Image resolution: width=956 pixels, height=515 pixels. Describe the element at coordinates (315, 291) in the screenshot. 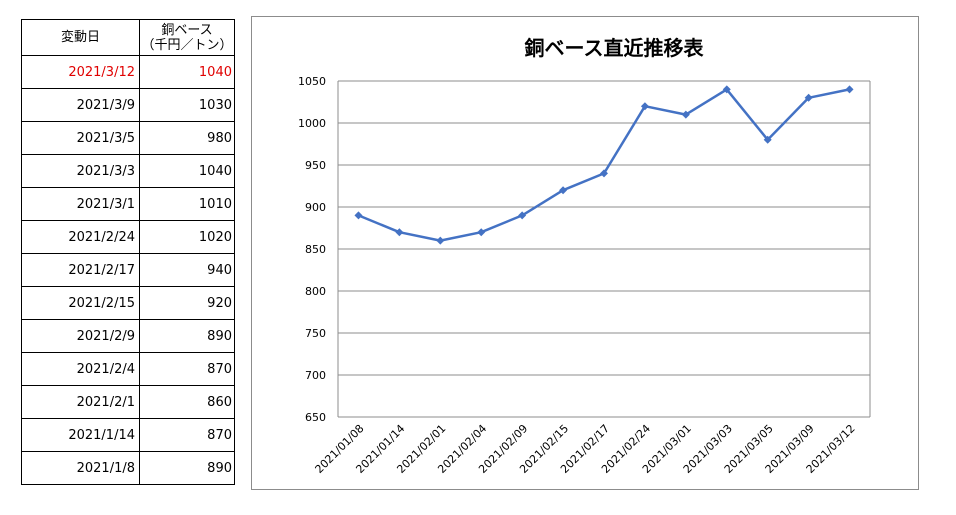

I see `y-tick-label: 800` at that location.